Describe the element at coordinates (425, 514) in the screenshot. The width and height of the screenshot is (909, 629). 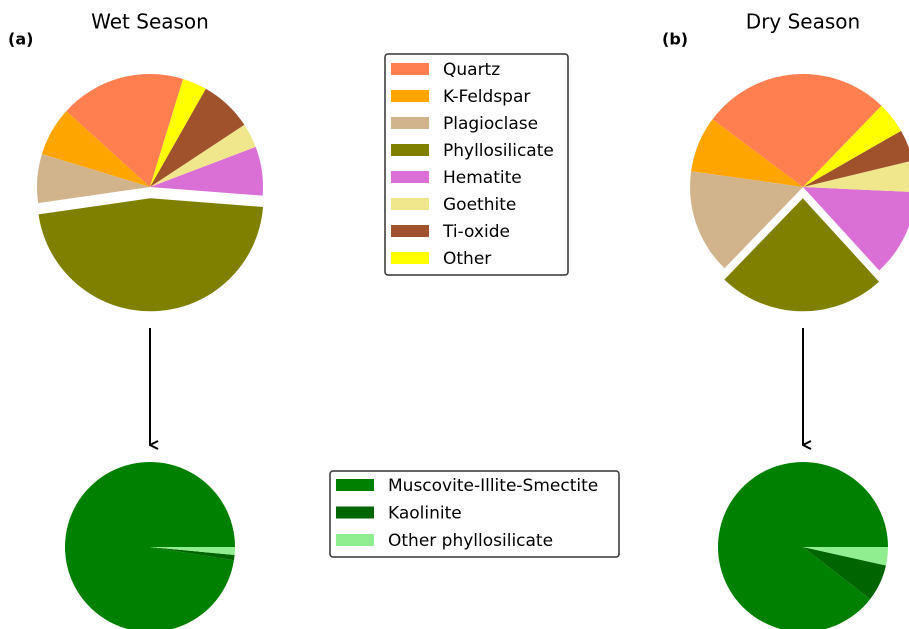
I see `legend-label: Kaolinite` at that location.